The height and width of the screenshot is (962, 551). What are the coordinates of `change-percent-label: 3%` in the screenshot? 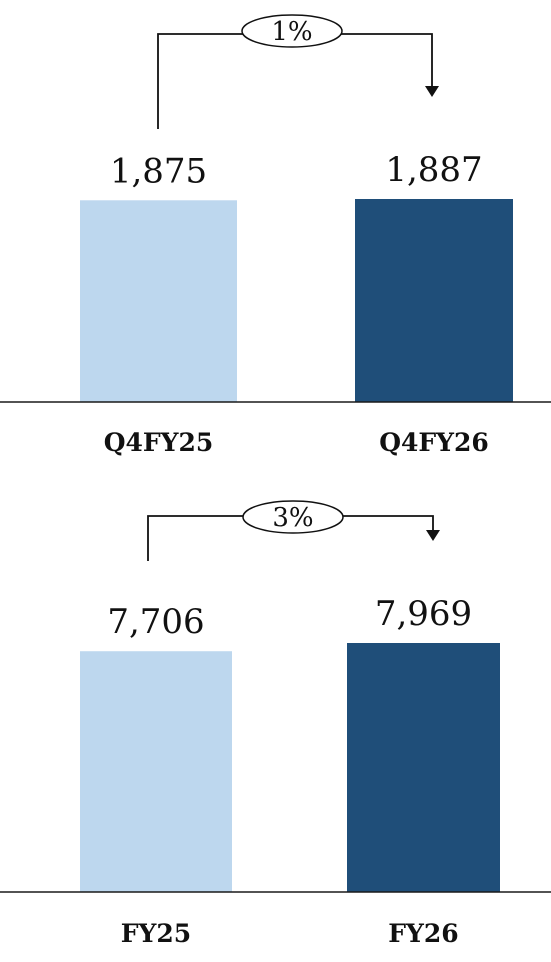 It's located at (292, 518).